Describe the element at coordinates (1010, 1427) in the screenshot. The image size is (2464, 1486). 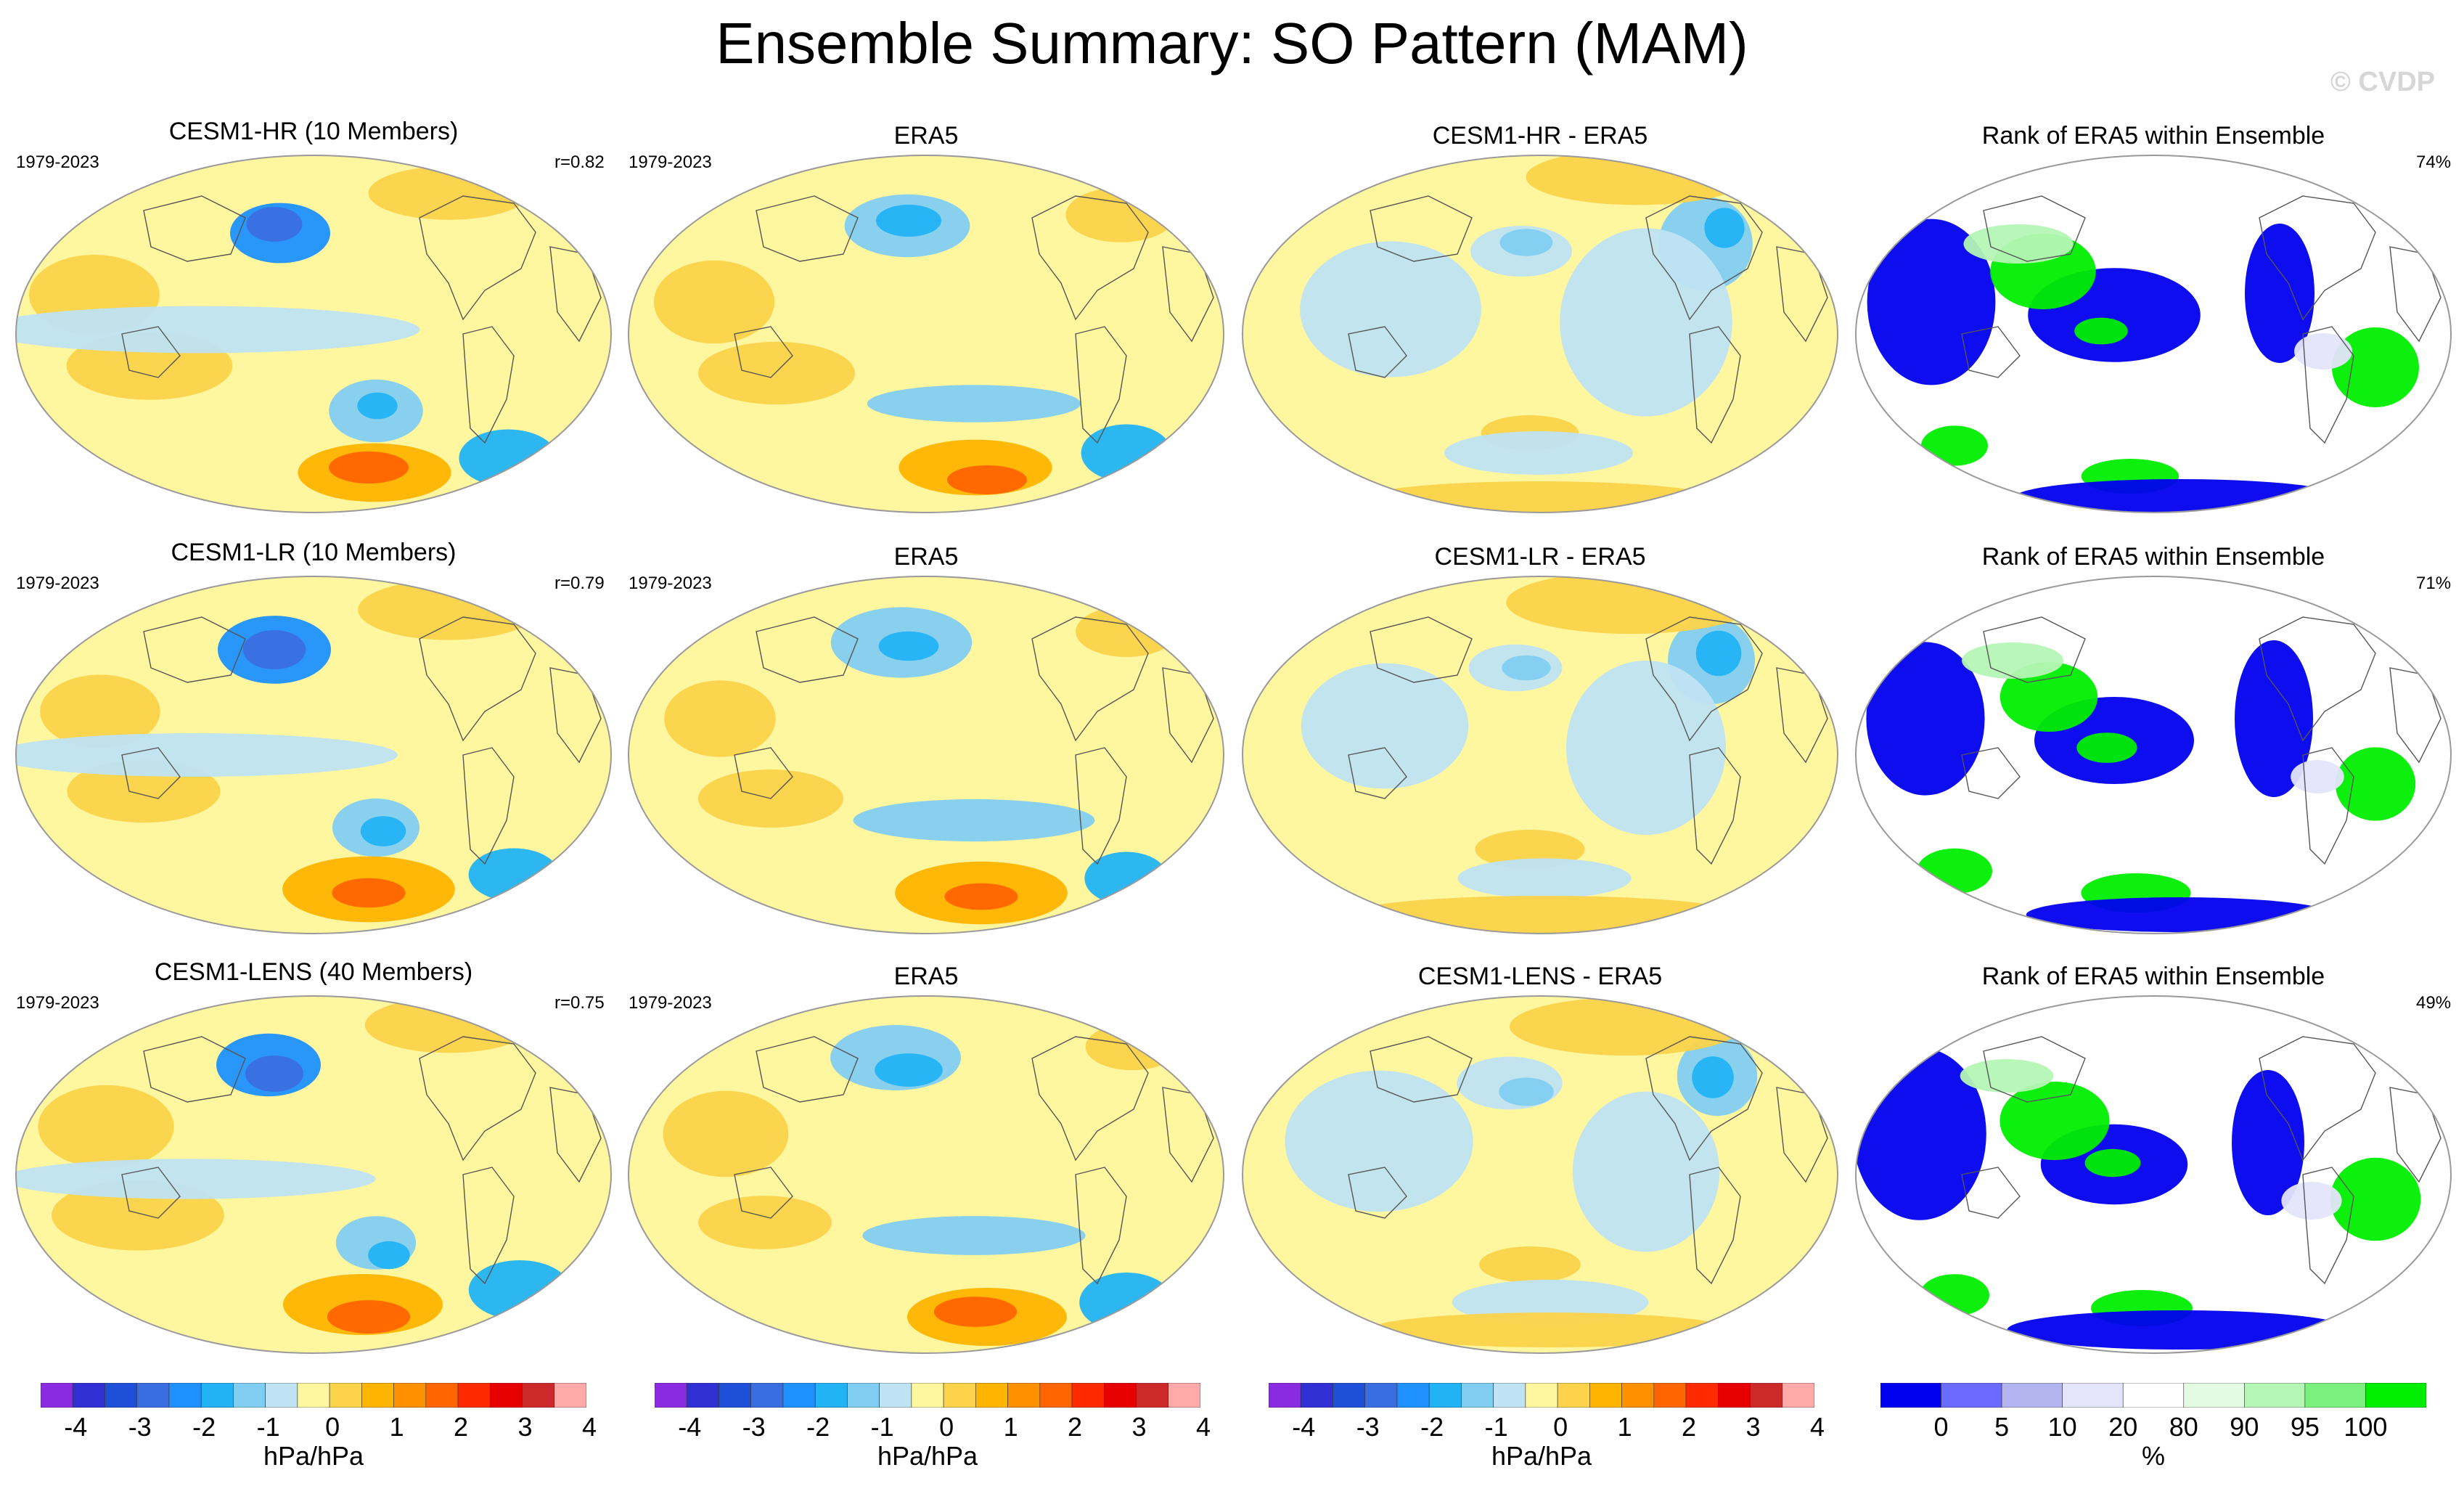
I see `colorbar-tick-label: 1` at that location.